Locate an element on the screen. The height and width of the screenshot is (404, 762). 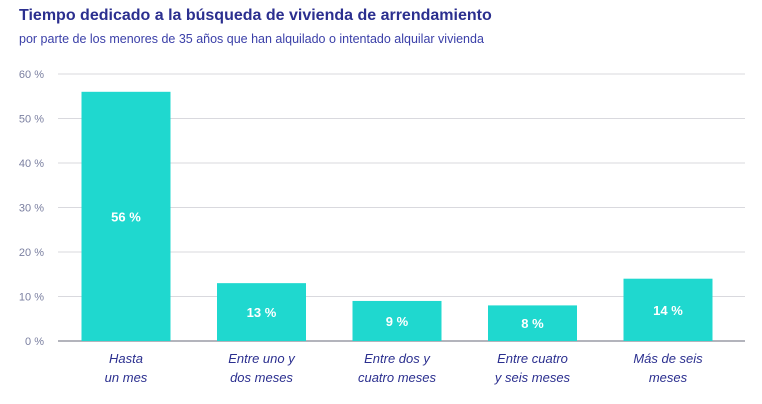
bar-data-label: 14 % is located at coordinates (668, 310).